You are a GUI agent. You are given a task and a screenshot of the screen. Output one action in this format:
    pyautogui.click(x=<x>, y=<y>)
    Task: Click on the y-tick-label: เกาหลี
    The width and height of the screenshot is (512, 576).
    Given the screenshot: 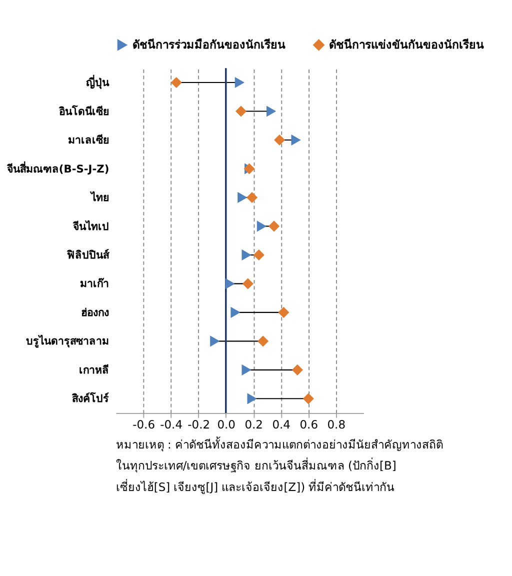 What is the action you would take?
    pyautogui.click(x=94, y=369)
    